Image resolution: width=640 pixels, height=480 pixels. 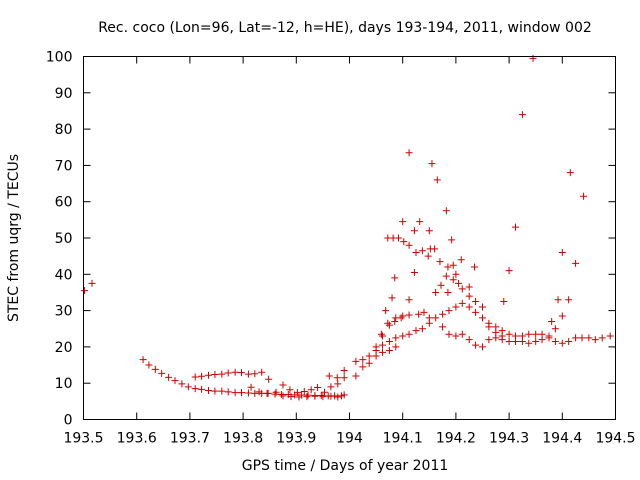 What do you see at coordinates (190, 439) in the screenshot?
I see `x-tick-label: 193.7` at bounding box center [190, 439].